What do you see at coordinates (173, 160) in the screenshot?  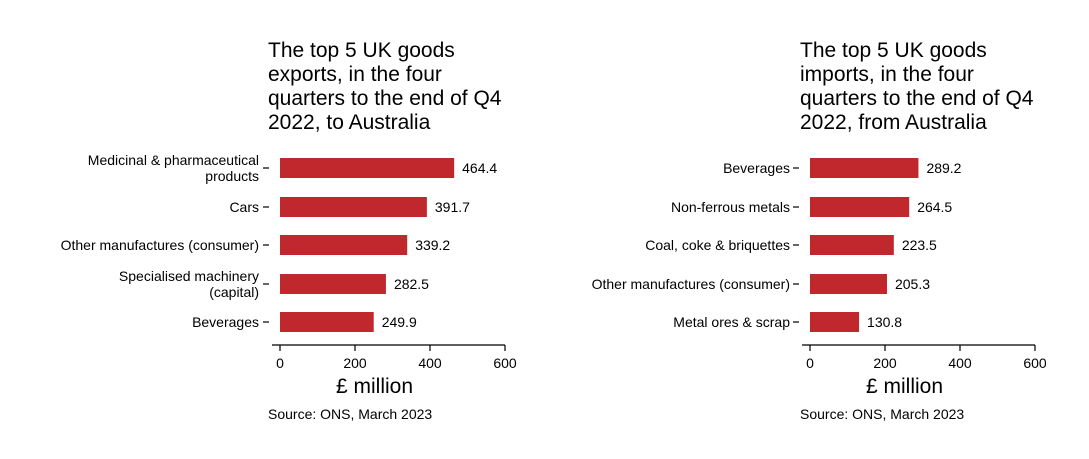 I see `category-label: Medicinal & pharmaceutical` at bounding box center [173, 160].